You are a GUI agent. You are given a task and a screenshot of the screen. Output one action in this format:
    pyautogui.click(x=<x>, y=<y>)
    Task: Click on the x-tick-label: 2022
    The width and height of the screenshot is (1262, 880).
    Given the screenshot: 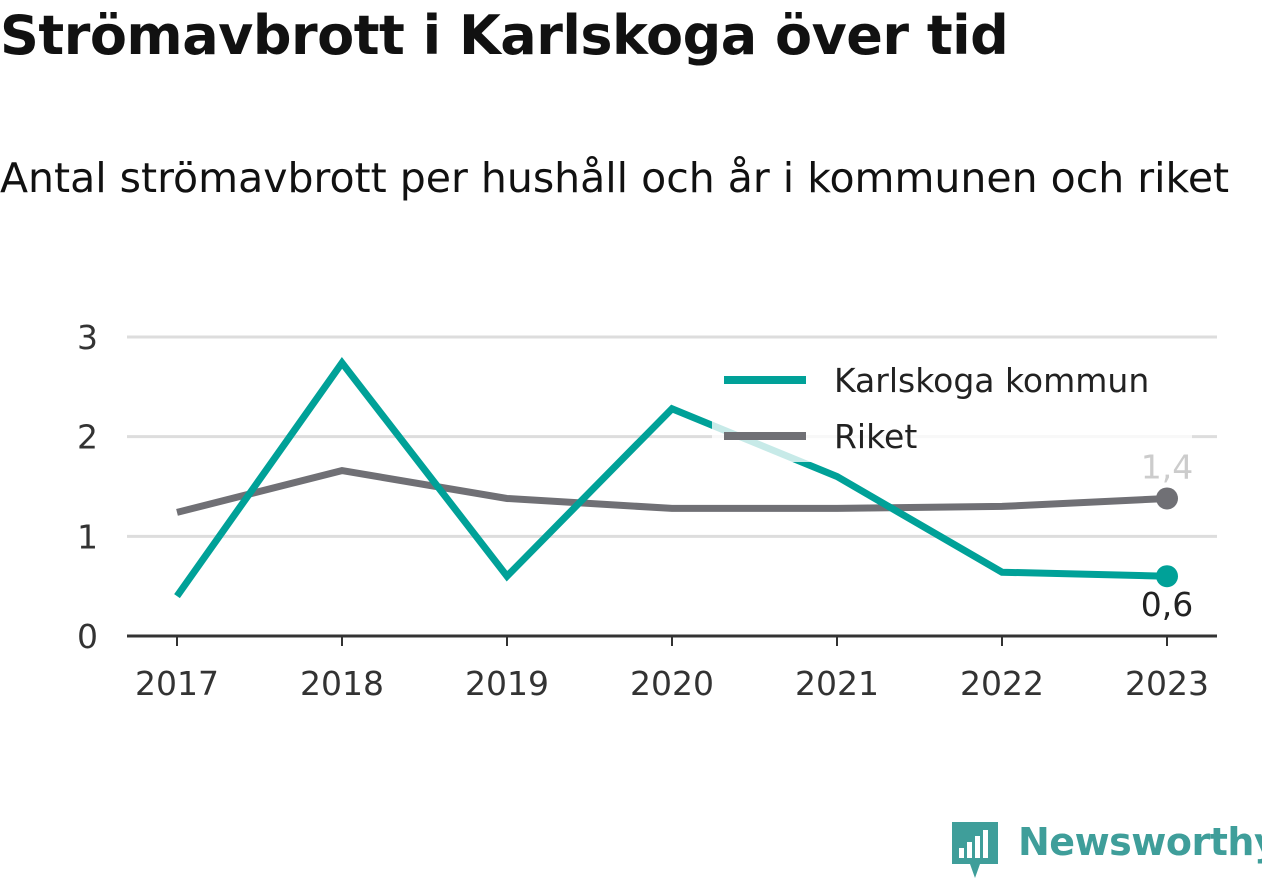 What is the action you would take?
    pyautogui.click(x=1002, y=683)
    